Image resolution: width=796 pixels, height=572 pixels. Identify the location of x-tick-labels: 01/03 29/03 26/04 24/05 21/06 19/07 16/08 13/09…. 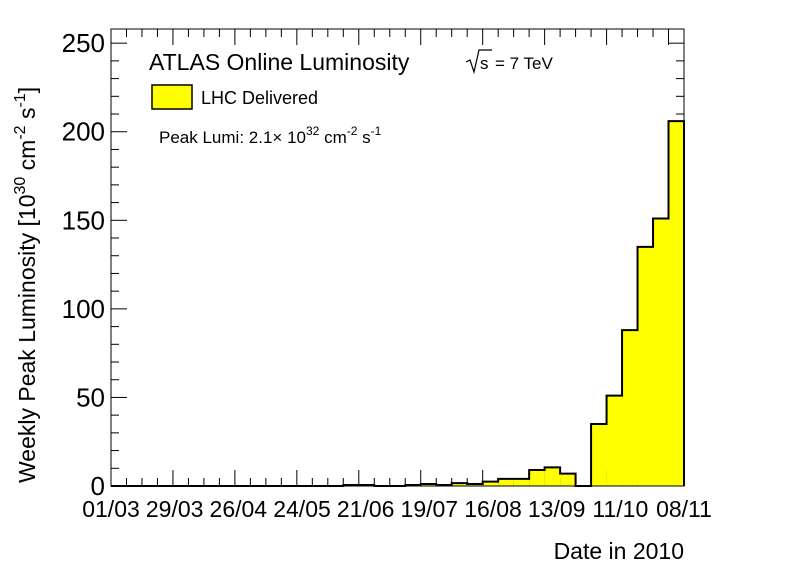
(397, 509).